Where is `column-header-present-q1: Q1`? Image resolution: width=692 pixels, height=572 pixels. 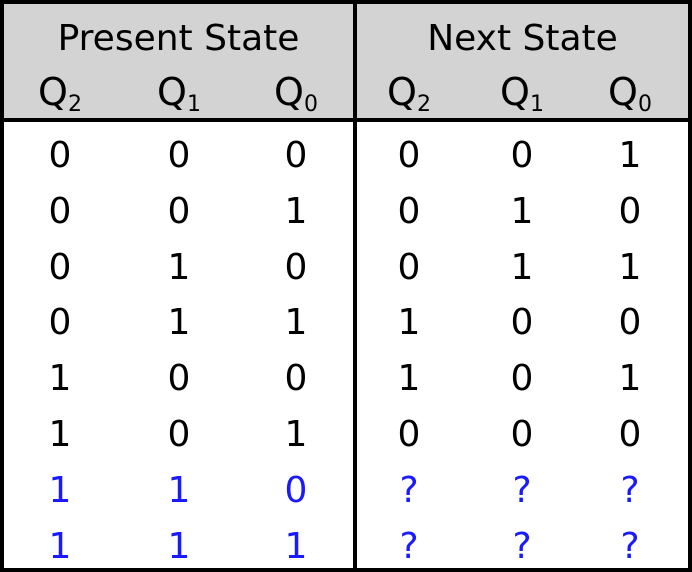
column-header-present-q1: Q1 is located at coordinates (179, 93).